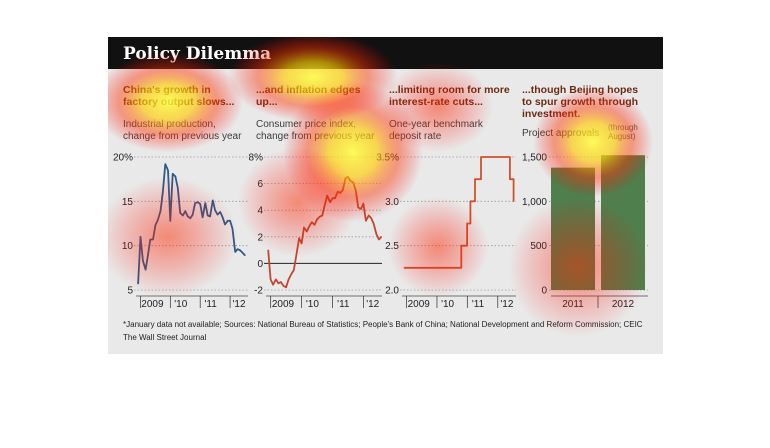 The image size is (770, 448). Describe the element at coordinates (392, 202) in the screenshot. I see `y-tick-label: 3.0` at that location.